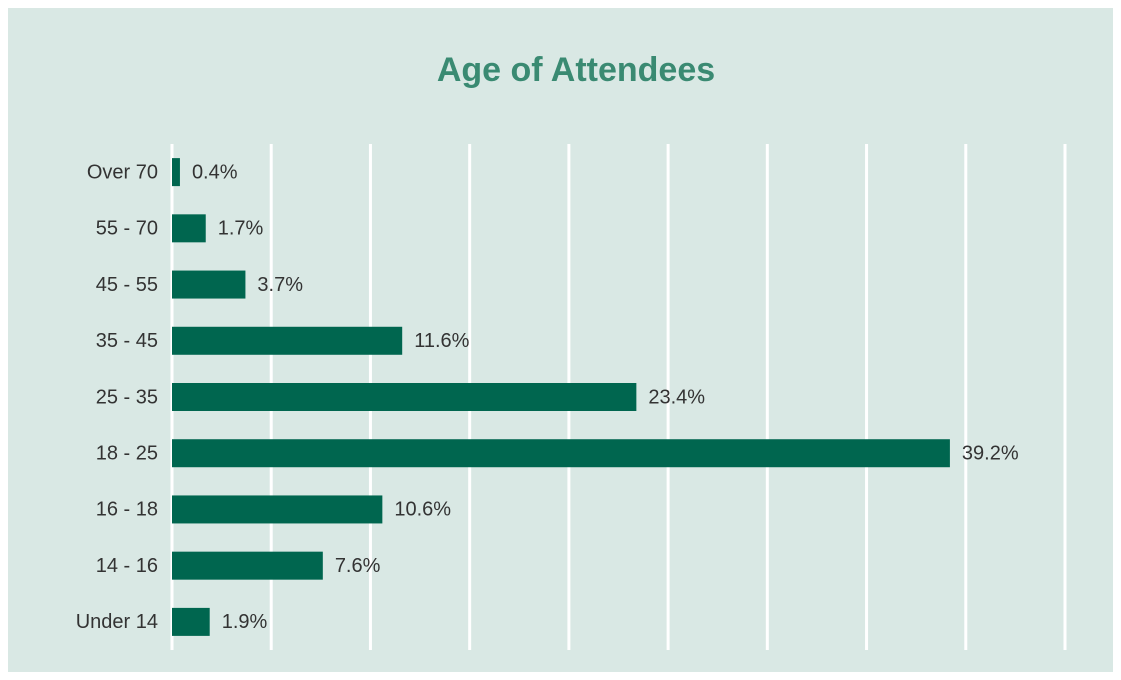  What do you see at coordinates (280, 285) in the screenshot?
I see `data-label: 3.7%` at bounding box center [280, 285].